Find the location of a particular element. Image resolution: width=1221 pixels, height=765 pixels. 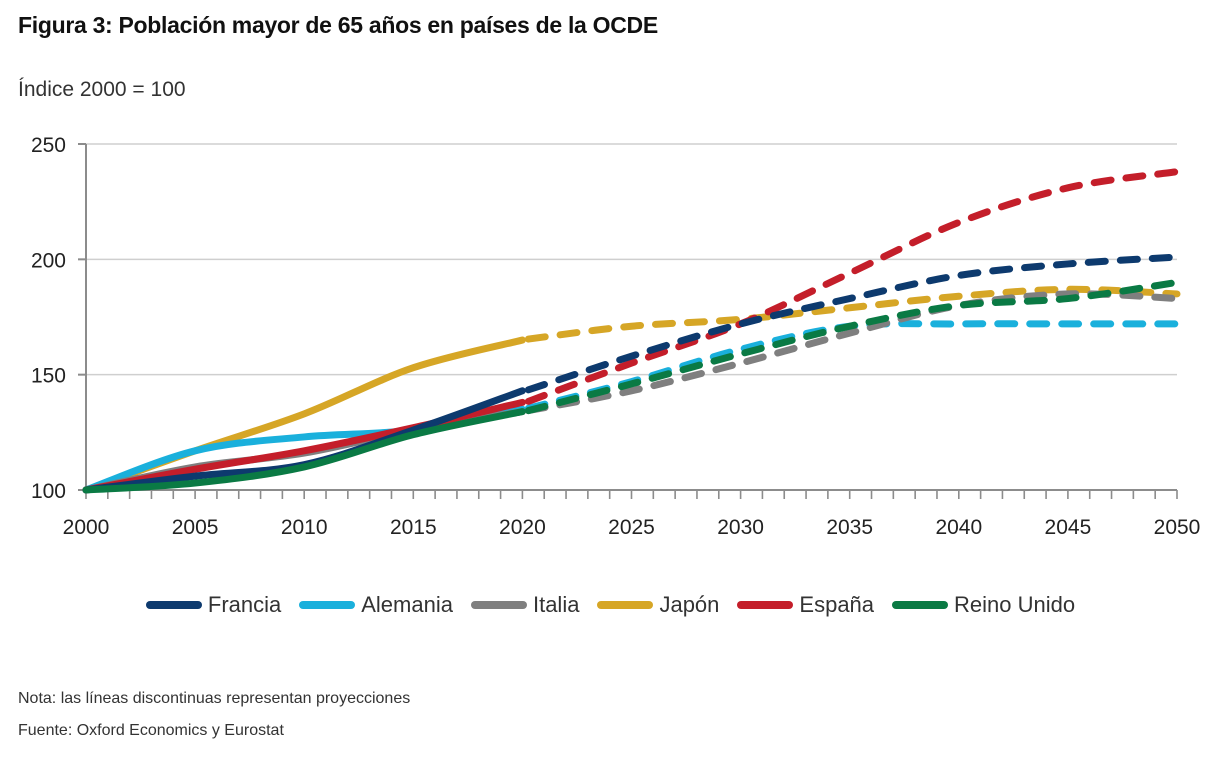

legend-item: Francia is located at coordinates (213, 605).